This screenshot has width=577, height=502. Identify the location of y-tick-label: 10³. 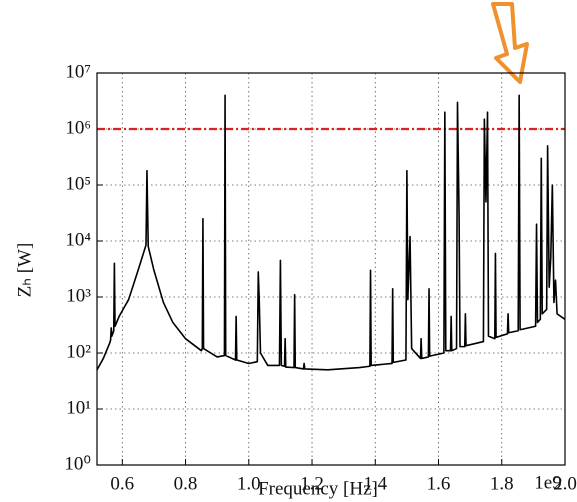
(78, 295).